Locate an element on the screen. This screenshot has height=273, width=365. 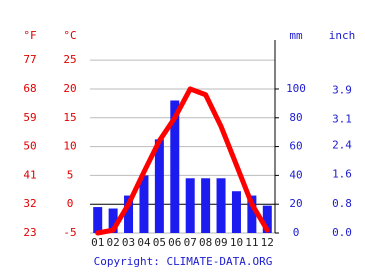
x-tick-label: 09 is located at coordinates (220, 242).